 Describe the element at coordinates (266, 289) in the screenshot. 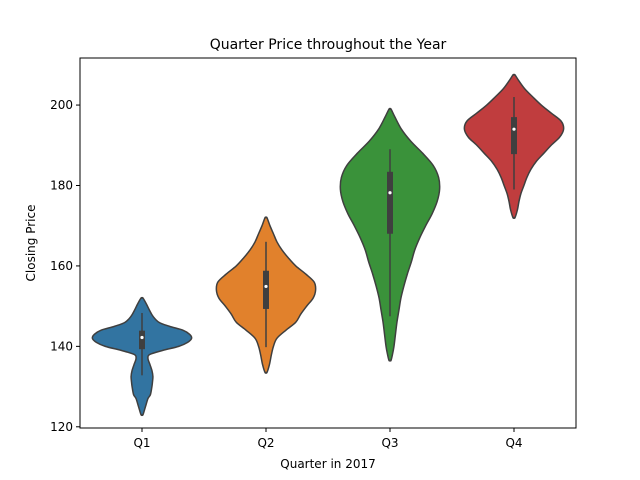

I see `iqr-box-q2` at that location.